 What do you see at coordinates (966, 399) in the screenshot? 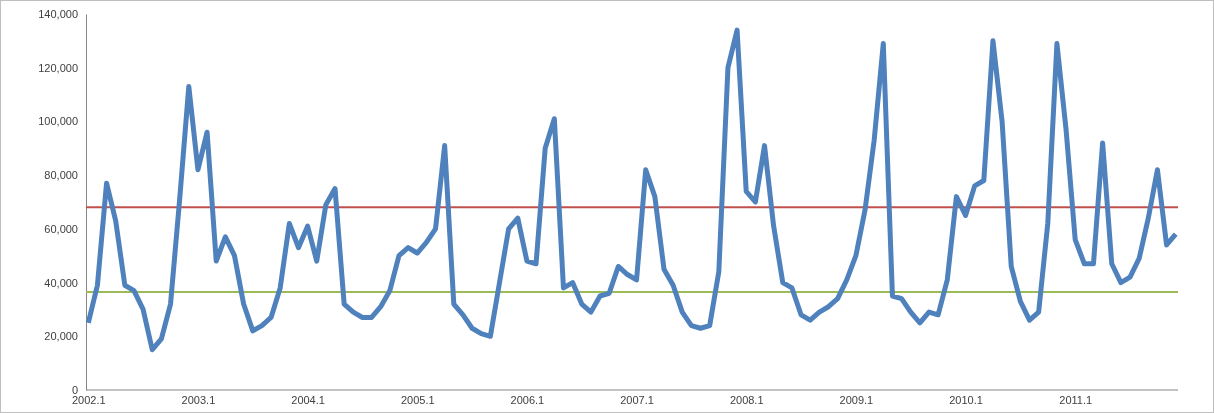
I see `x-tick-label: 2010.1` at bounding box center [966, 399].